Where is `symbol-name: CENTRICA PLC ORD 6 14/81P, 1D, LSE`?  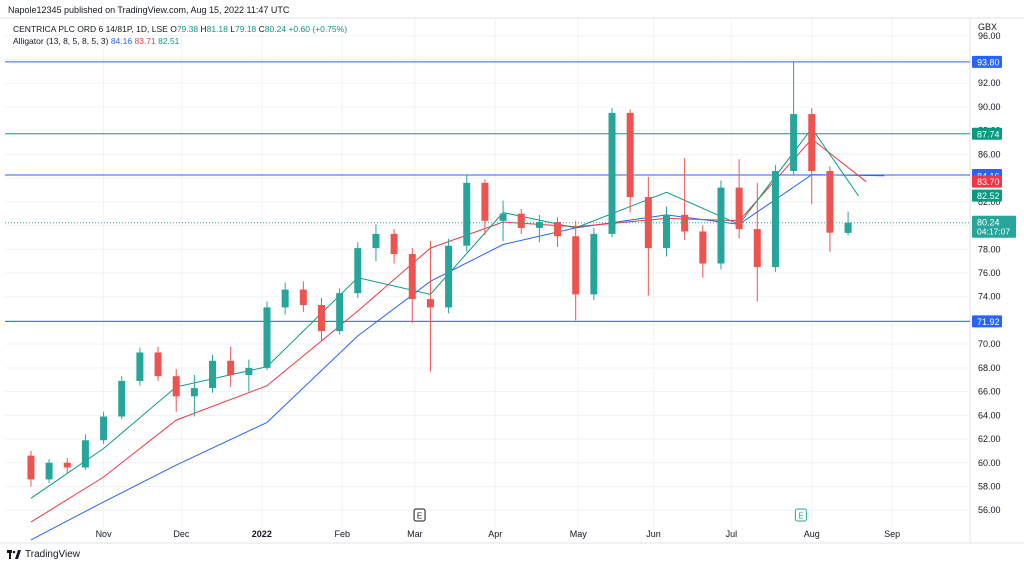 symbol-name: CENTRICA PLC ORD 6 14/81P, 1D, LSE is located at coordinates (90, 29).